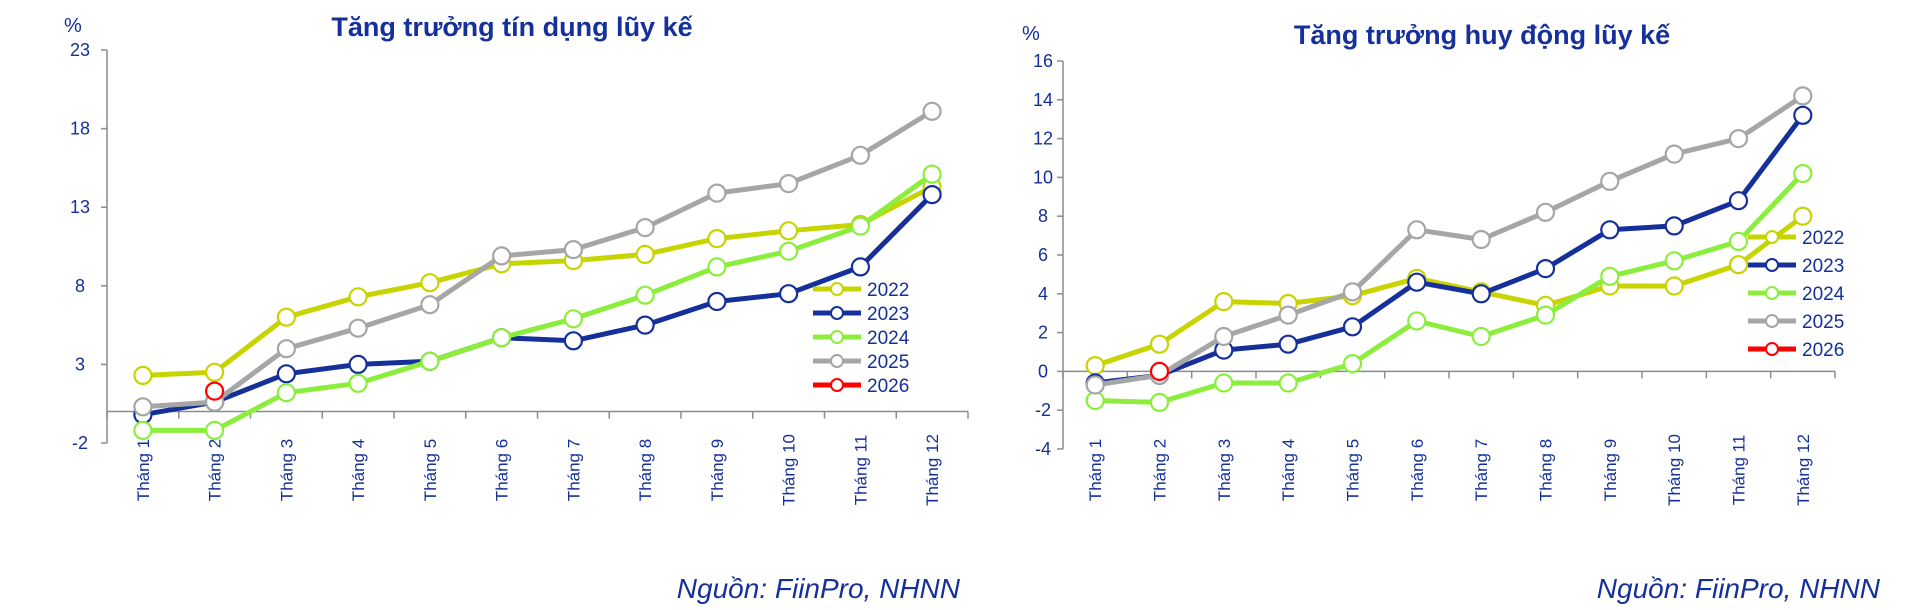  What do you see at coordinates (1823, 350) in the screenshot?
I see `legend-label-2026: 2026` at bounding box center [1823, 350].